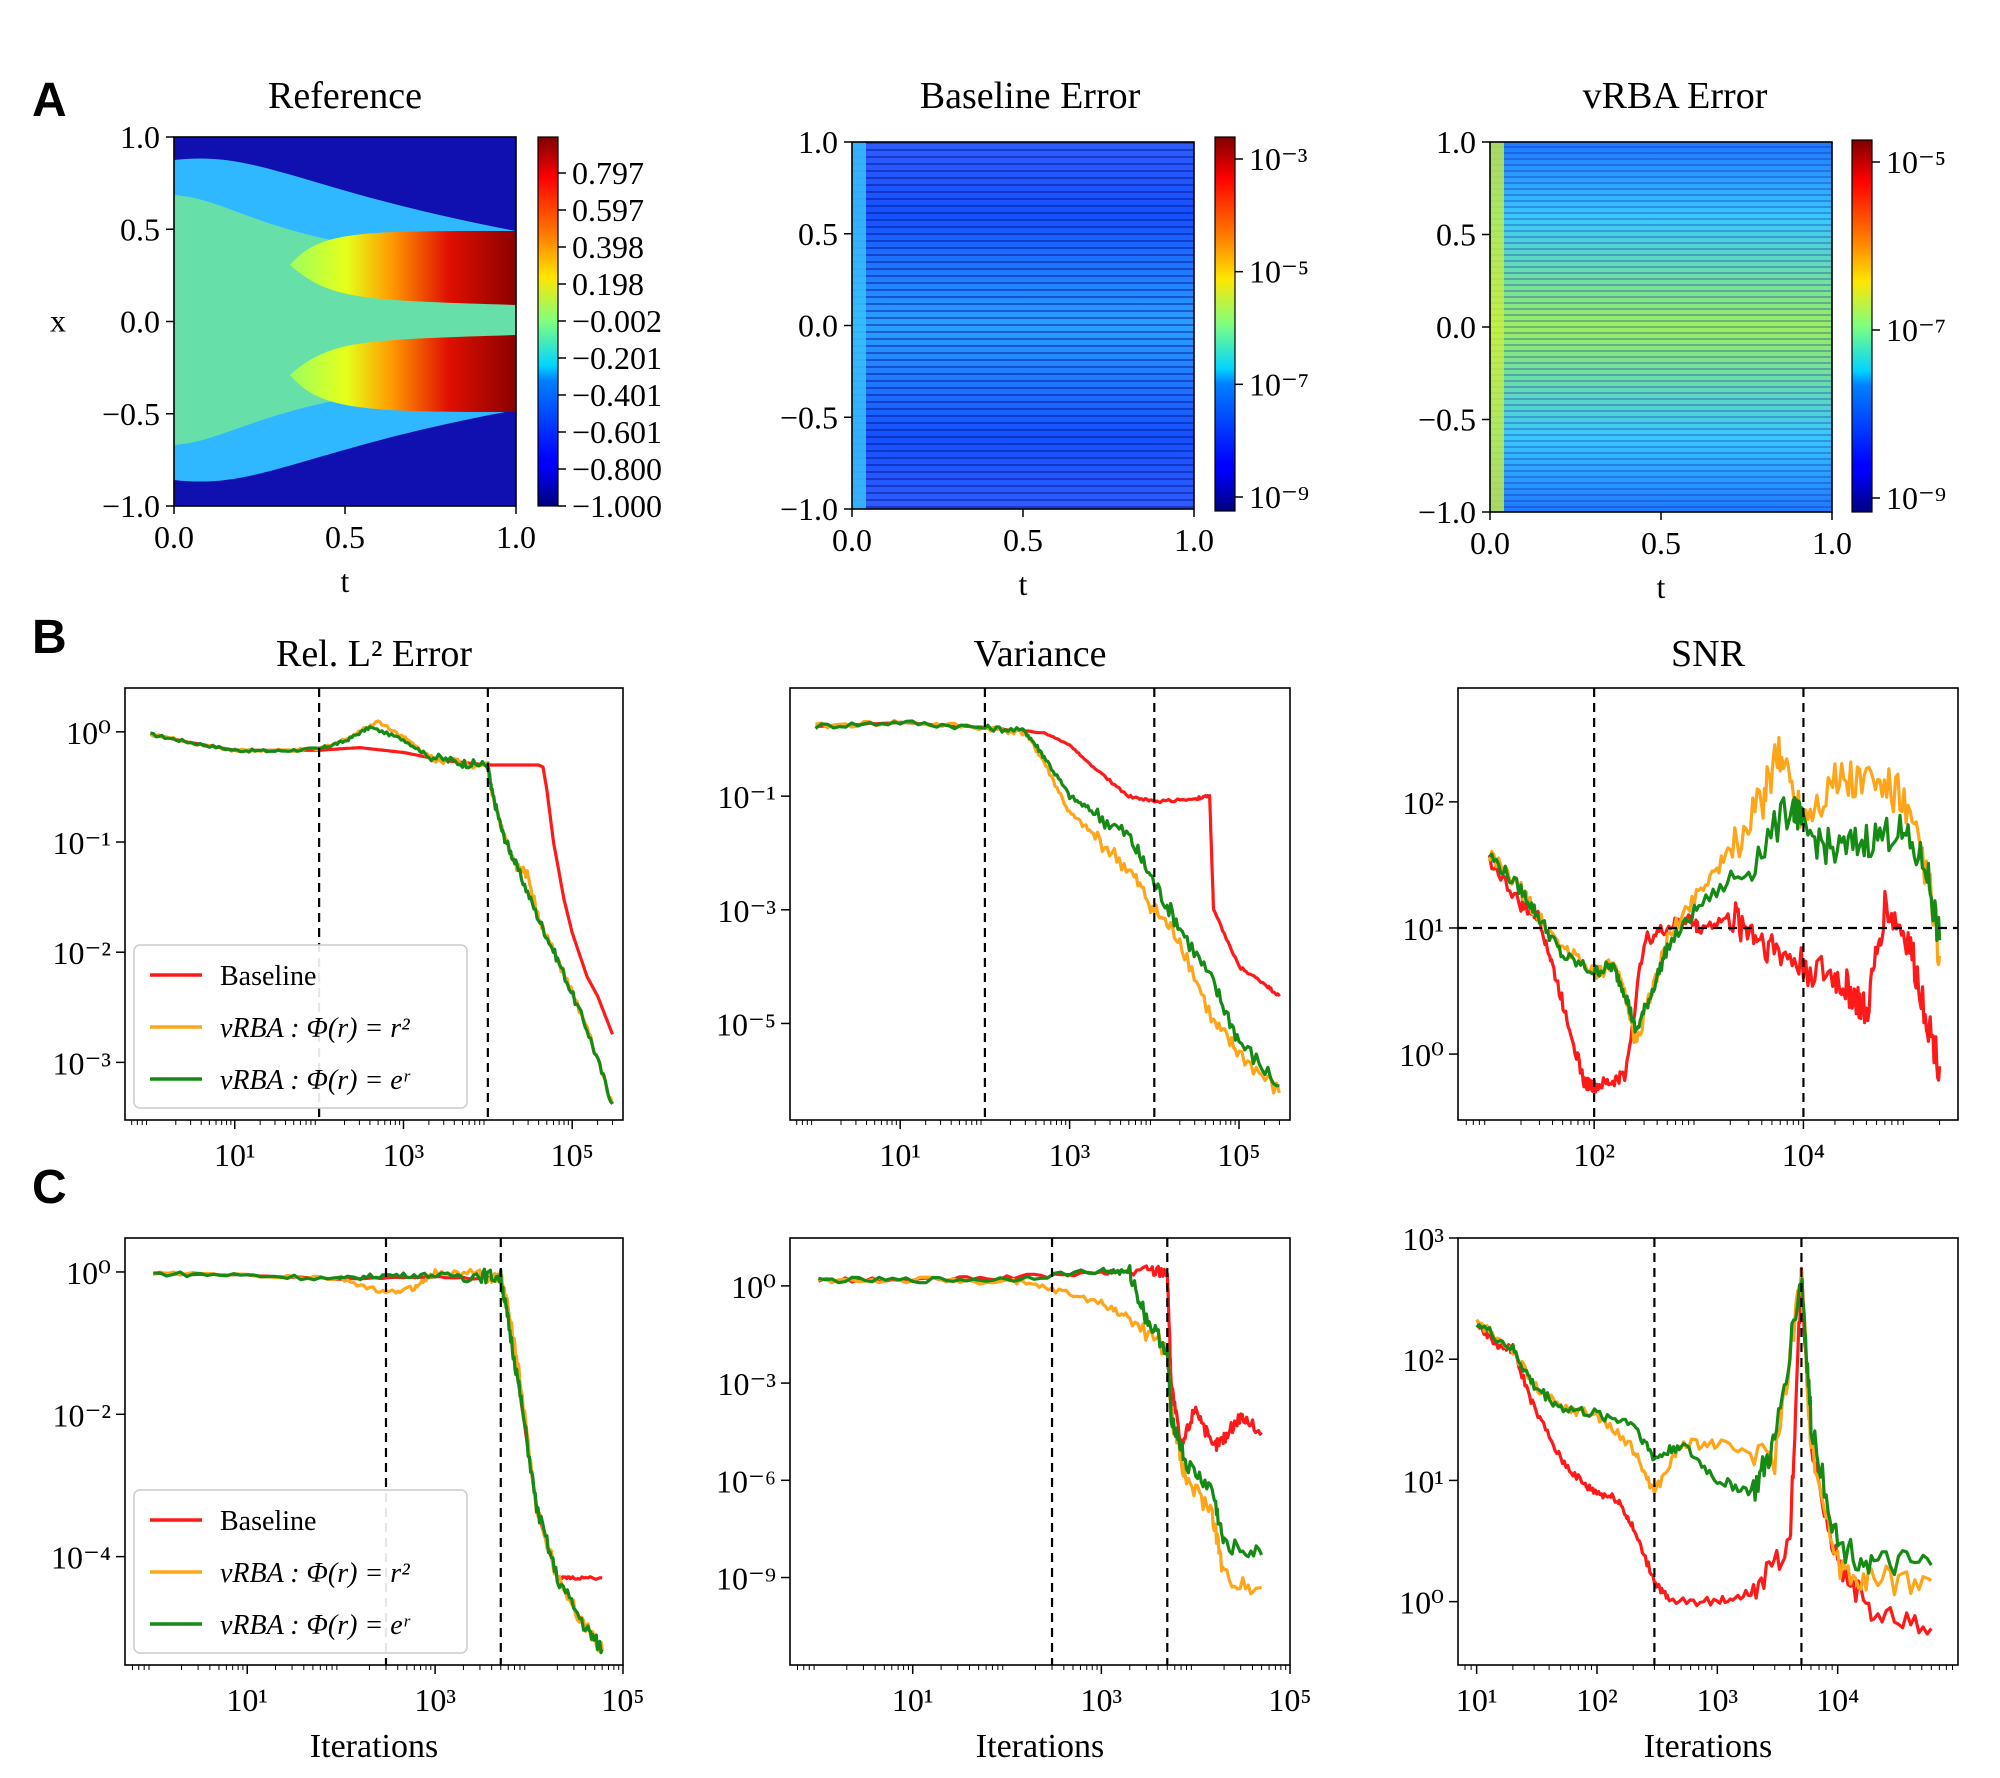 This screenshot has width=2000, height=1778. What do you see at coordinates (818, 326) in the screenshot?
I see `y-tick-label: 0.0` at bounding box center [818, 326].